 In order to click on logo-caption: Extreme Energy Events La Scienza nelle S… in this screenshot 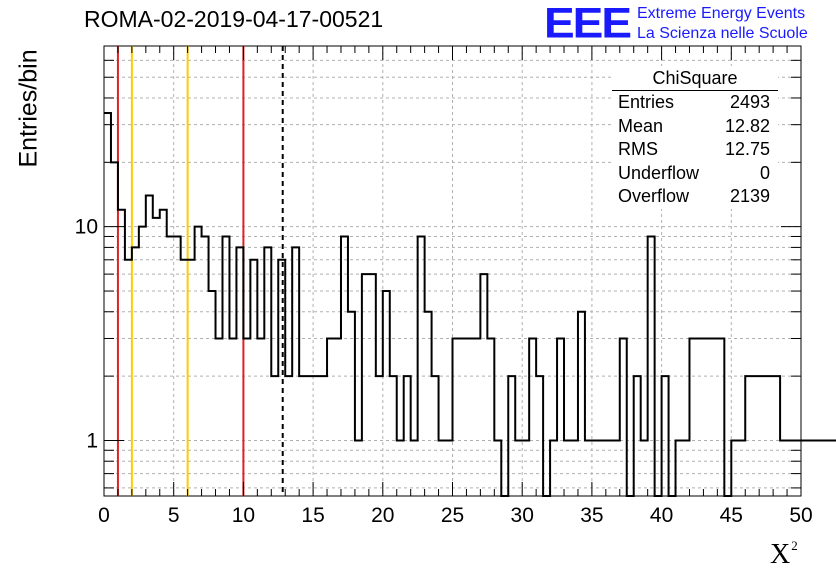, I will do `click(722, 24)`.